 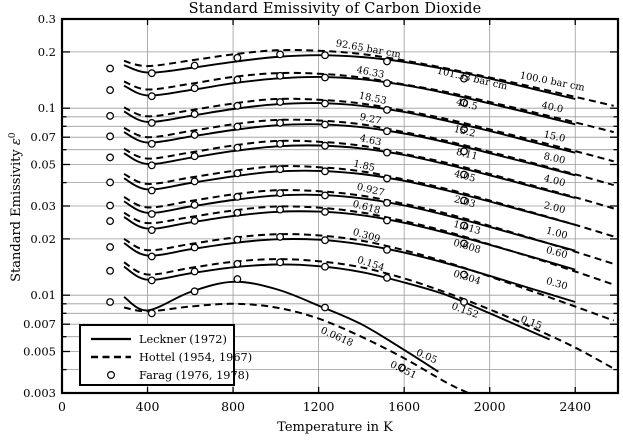 I want to click on svg-text: 100.0 bar cm, so click(x=552, y=81).